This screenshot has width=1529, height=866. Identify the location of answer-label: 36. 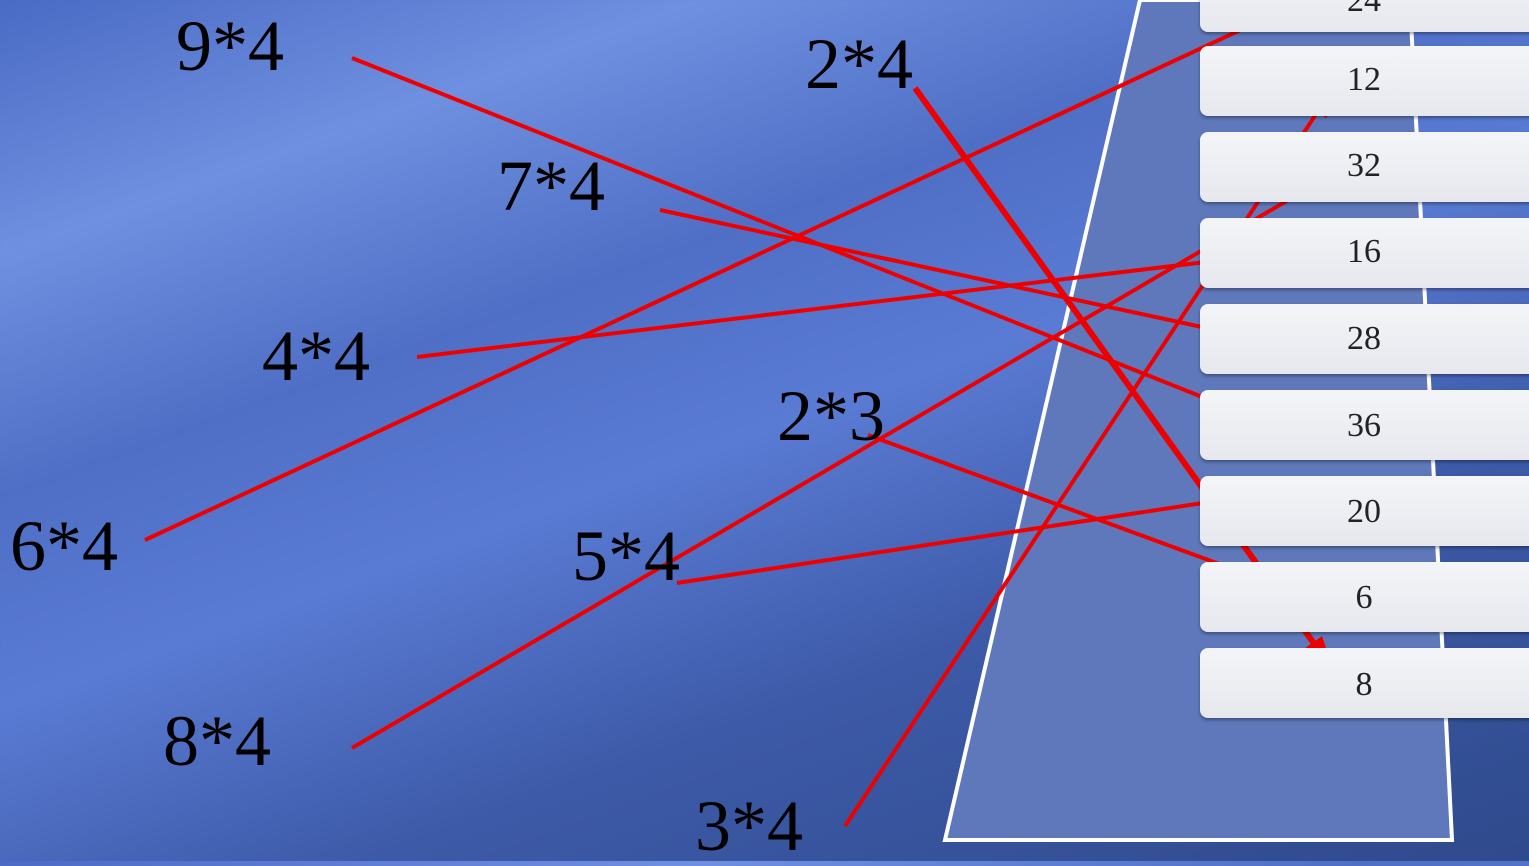
(1364, 425).